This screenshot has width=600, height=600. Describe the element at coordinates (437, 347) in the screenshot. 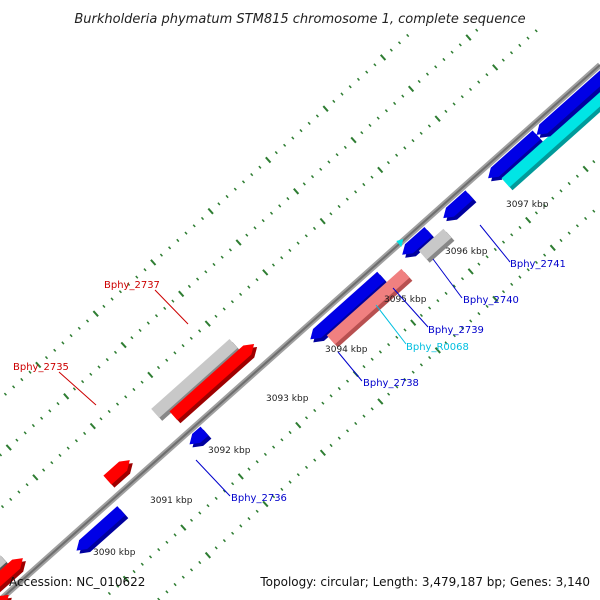

I see `gene-label-bphy-r0068: Bphy_R0068` at that location.